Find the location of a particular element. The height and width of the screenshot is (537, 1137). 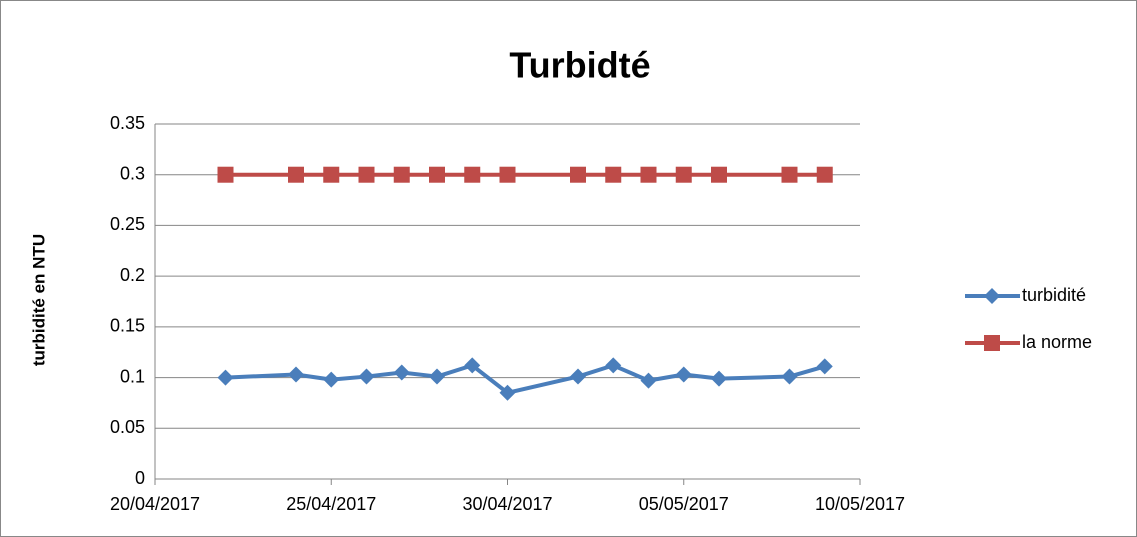

x-tick-label: 10/05/2017 is located at coordinates (860, 504).